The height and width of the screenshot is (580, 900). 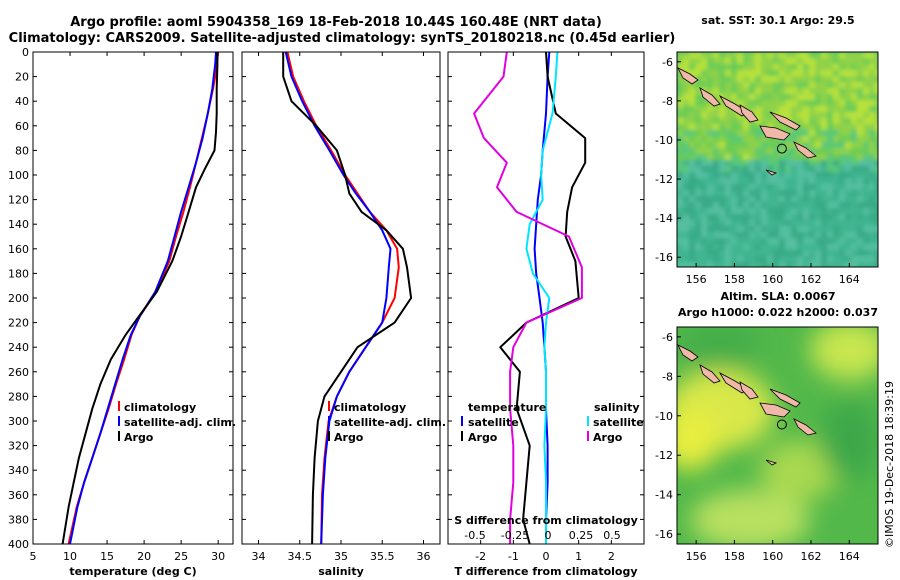 I want to click on series-line-t-satellite, so click(x=542, y=298).